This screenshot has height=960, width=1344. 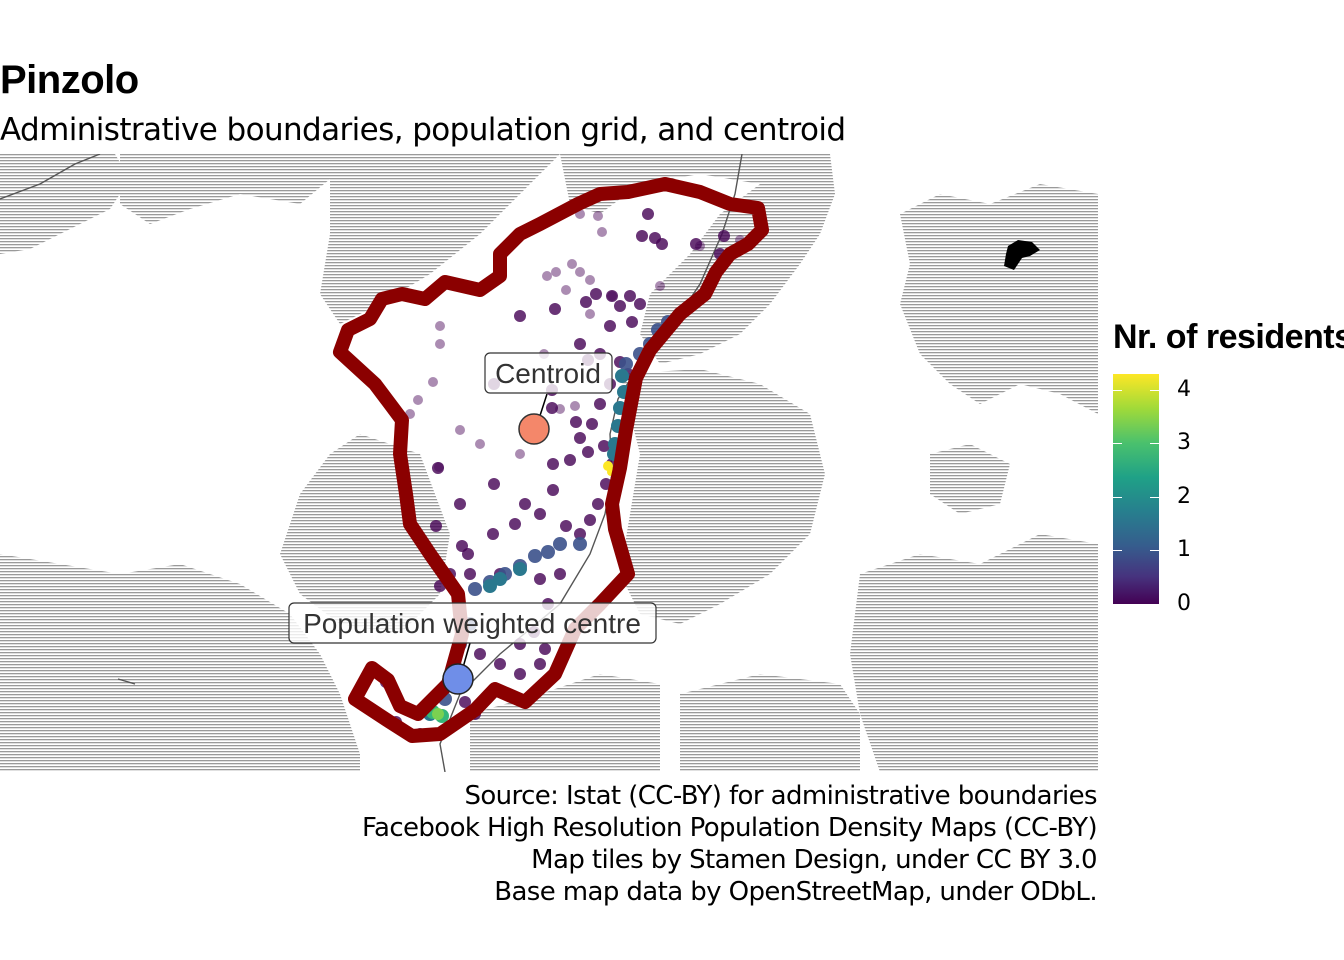 What do you see at coordinates (1184, 496) in the screenshot?
I see `legend-tick-label: 2` at bounding box center [1184, 496].